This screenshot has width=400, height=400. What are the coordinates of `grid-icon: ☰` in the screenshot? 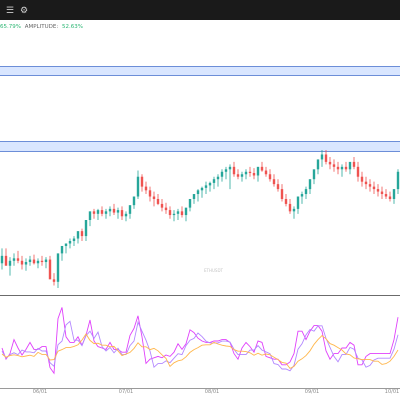 It's located at (10, 10).